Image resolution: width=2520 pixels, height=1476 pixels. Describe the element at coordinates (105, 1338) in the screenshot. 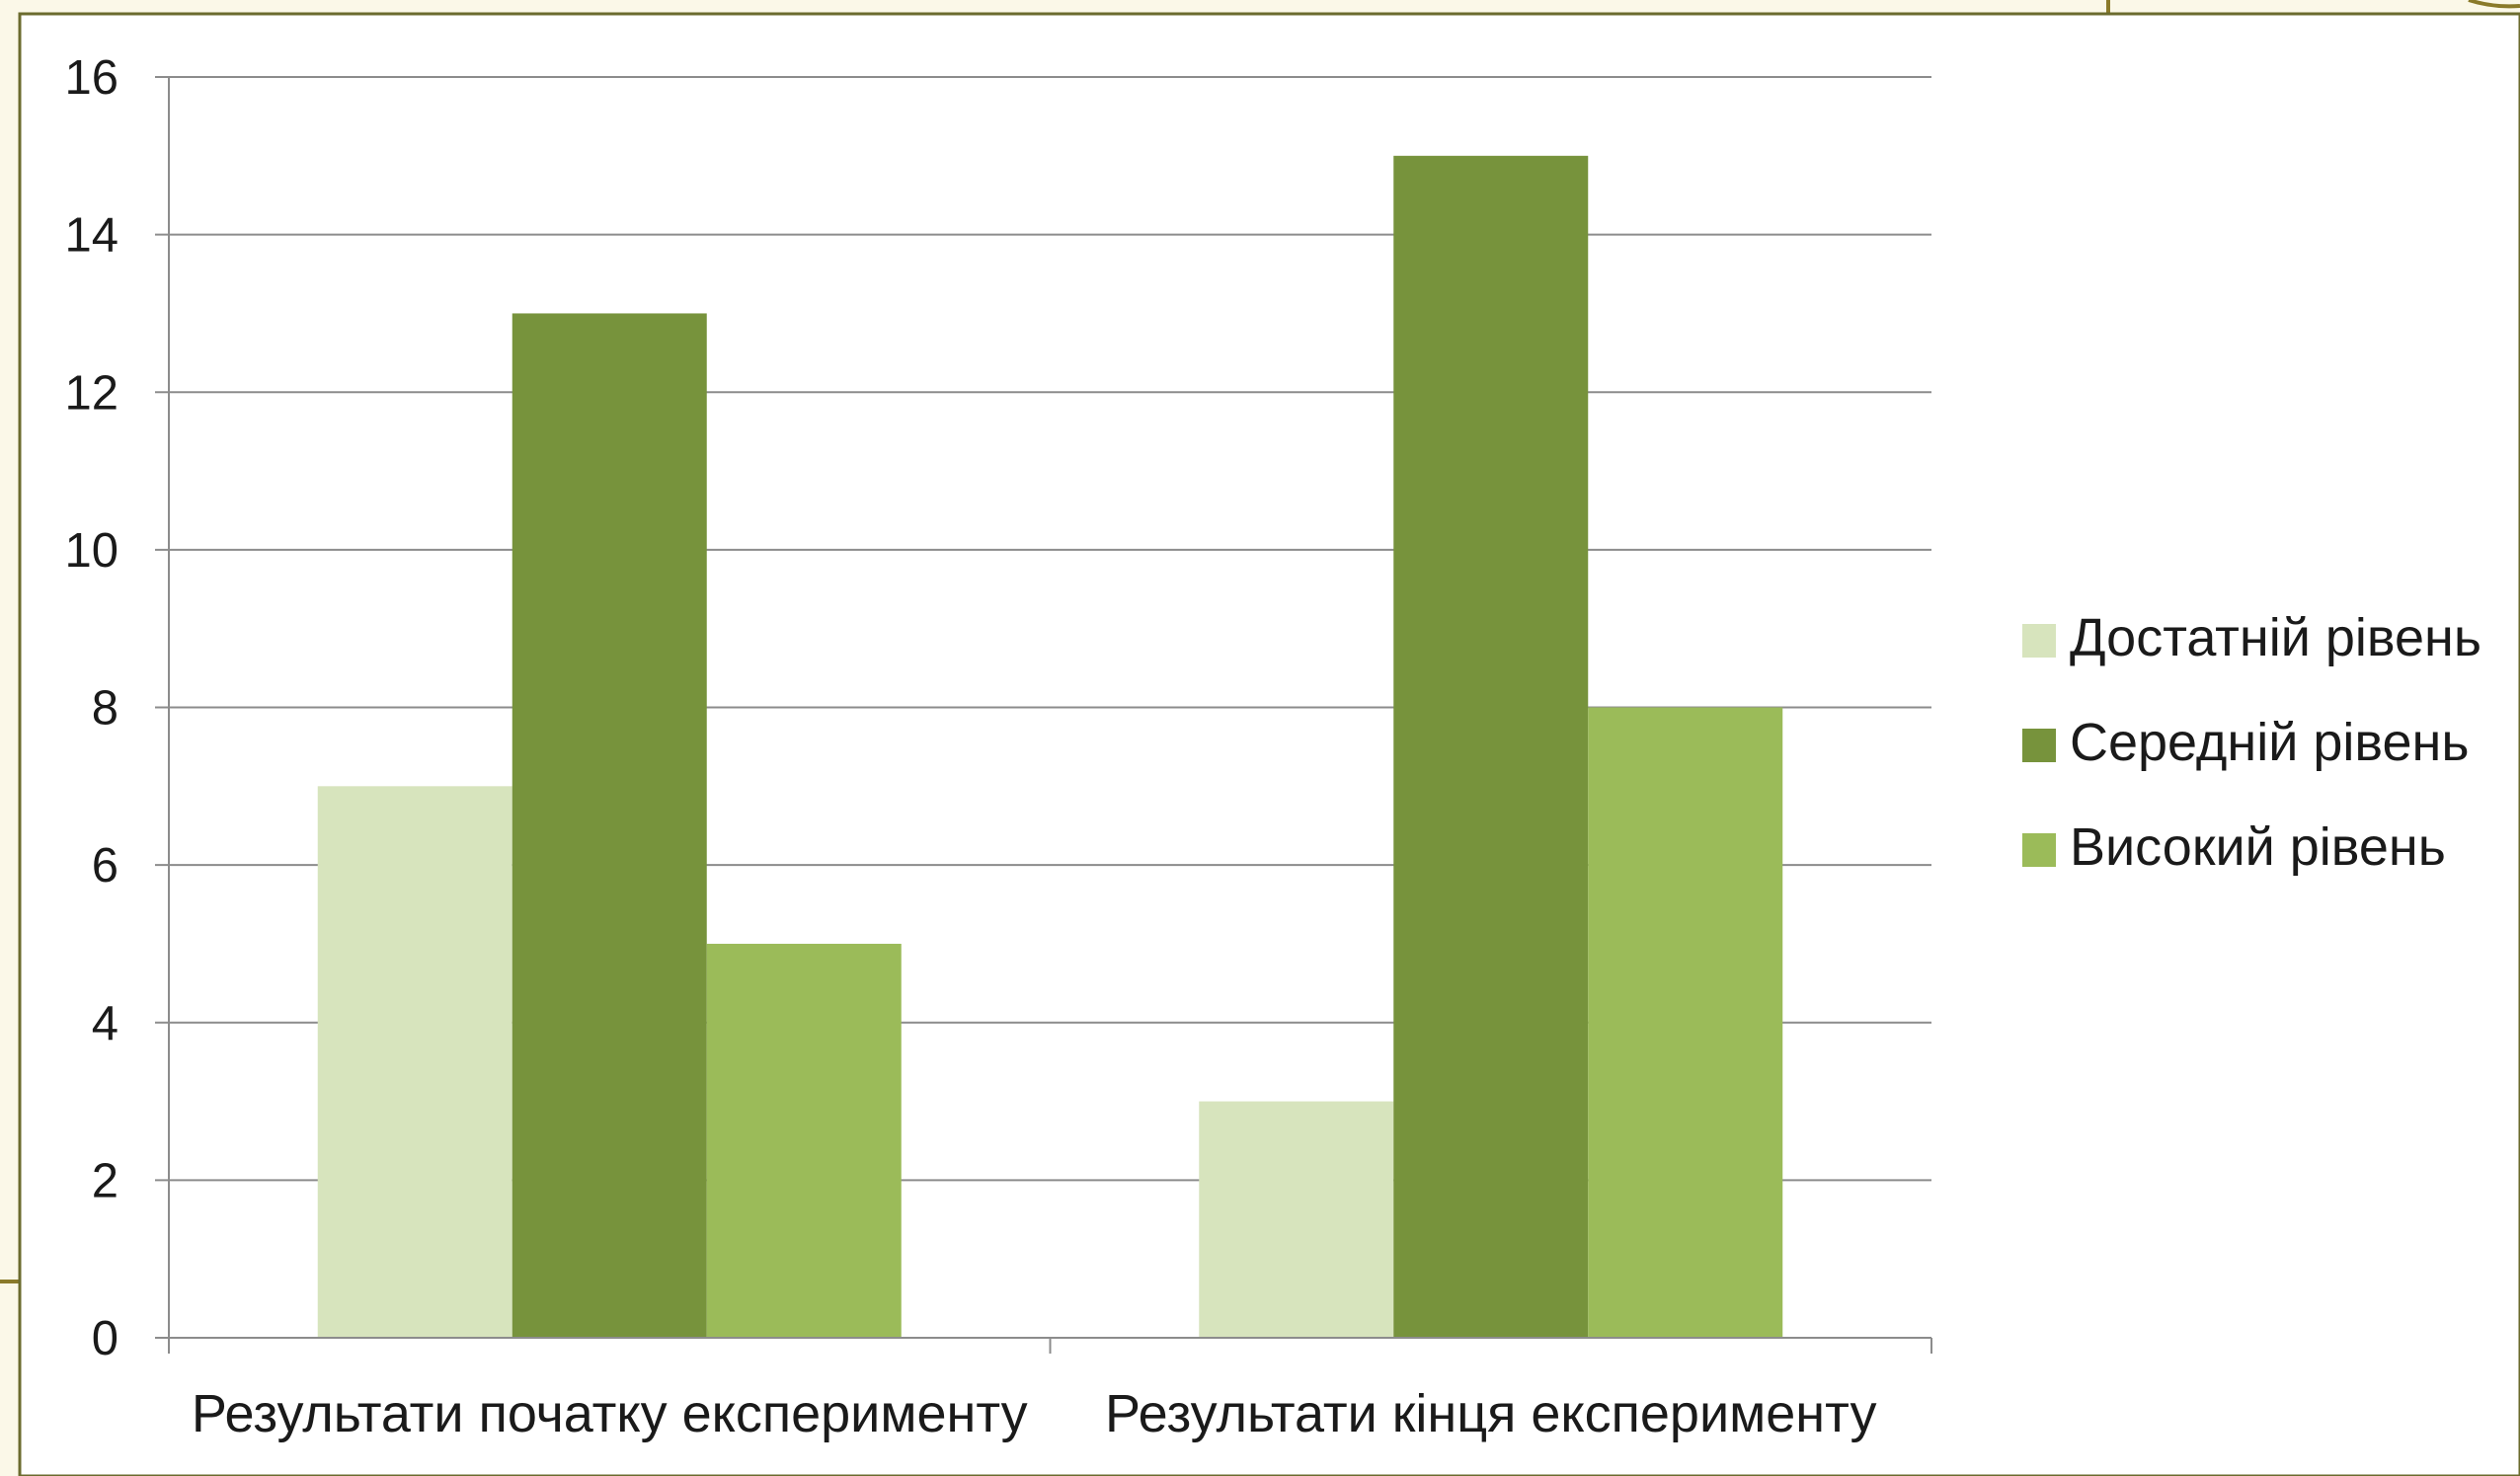

I see `y-tick-label: 0` at that location.